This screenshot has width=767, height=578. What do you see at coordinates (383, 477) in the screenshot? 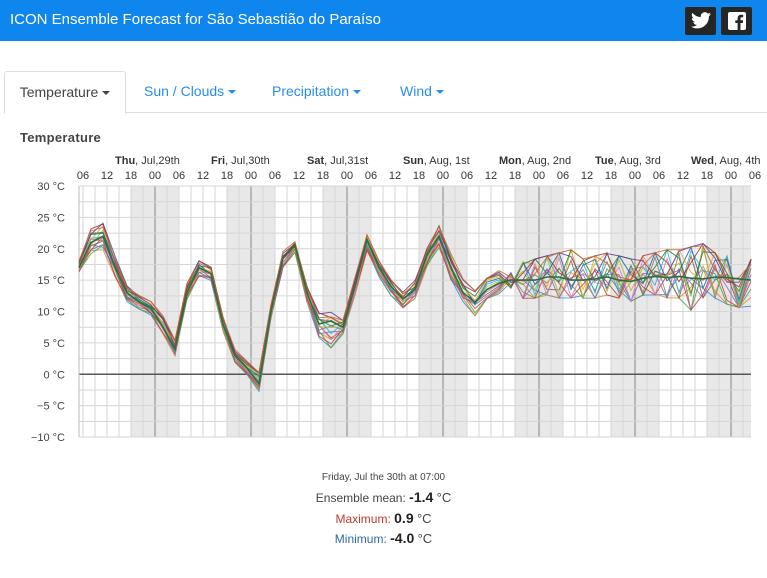
I see `annotation-time: Friday, Jul the 30th at 07:00` at bounding box center [383, 477].